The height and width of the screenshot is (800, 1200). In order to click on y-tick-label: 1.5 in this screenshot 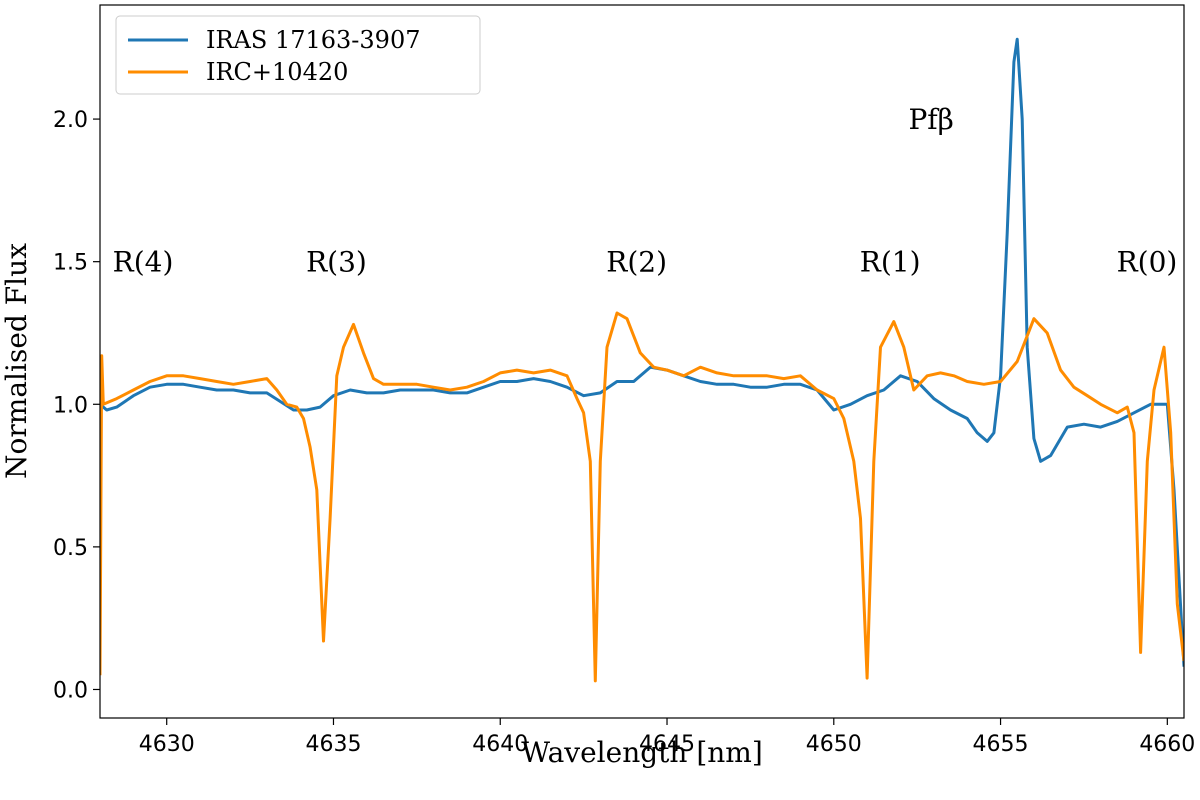, I will do `click(70, 263)`.